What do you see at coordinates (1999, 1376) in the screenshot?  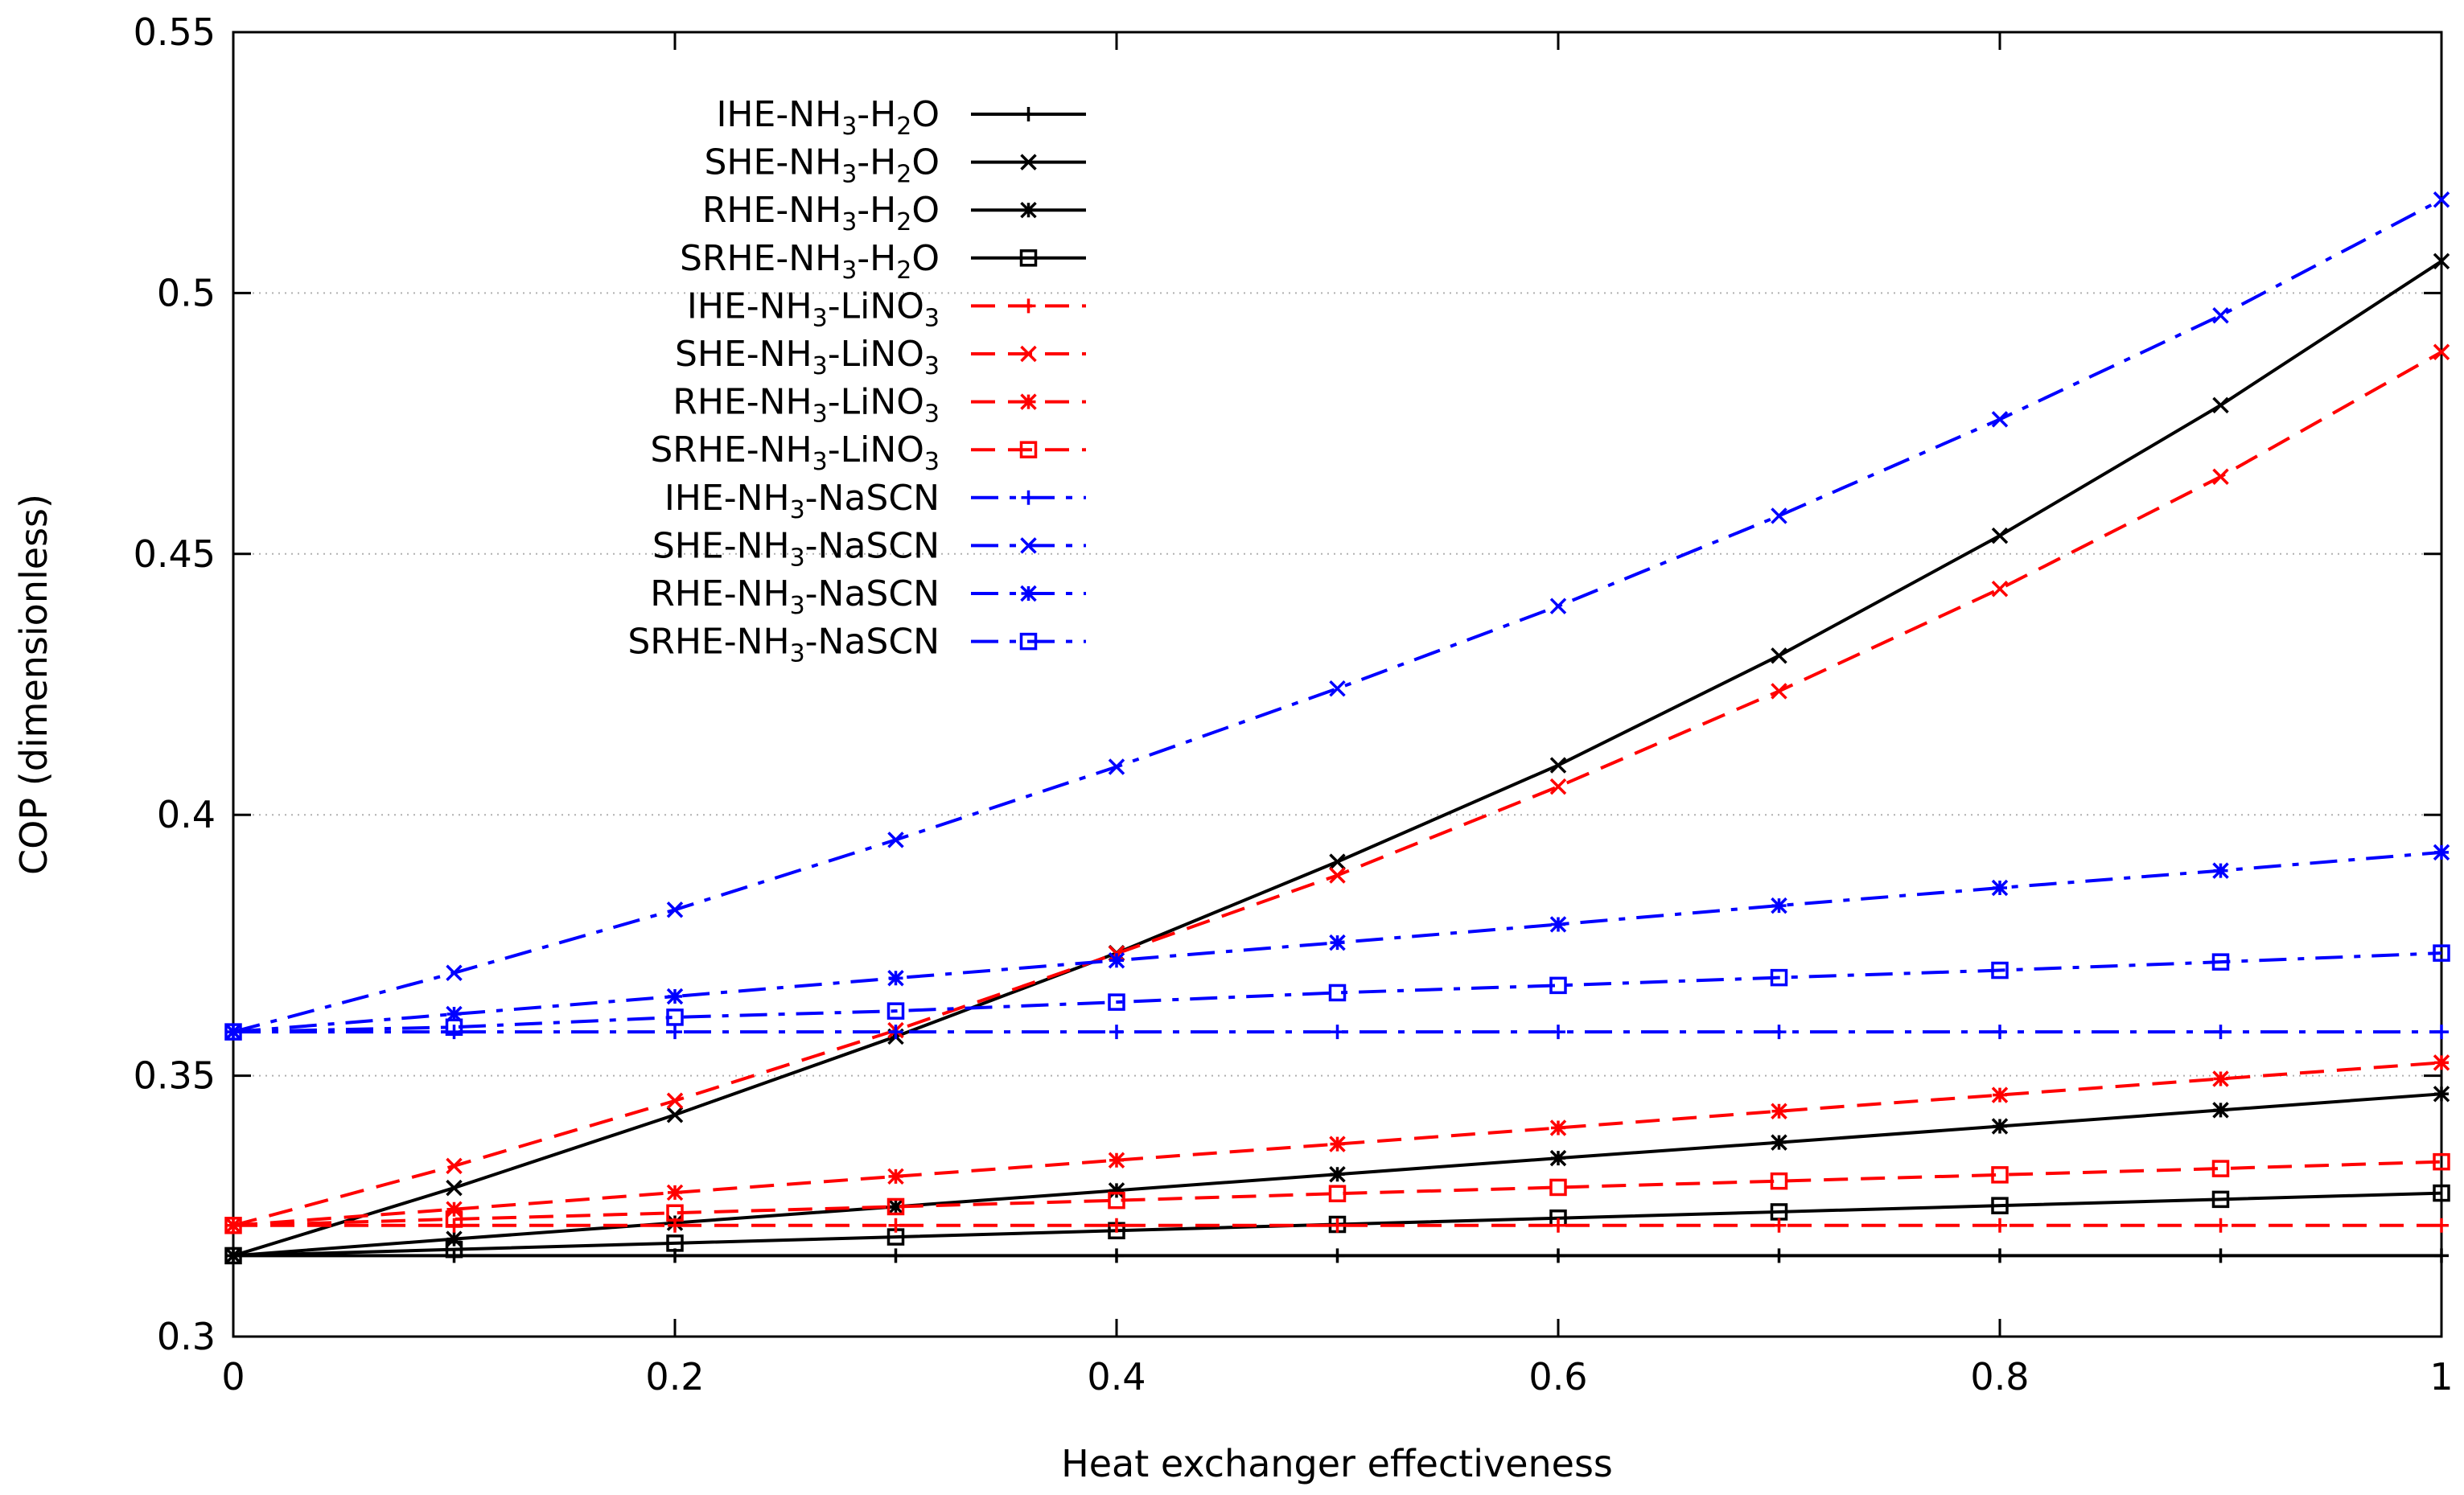 I see `x-tick-label: 0.8` at bounding box center [1999, 1376].